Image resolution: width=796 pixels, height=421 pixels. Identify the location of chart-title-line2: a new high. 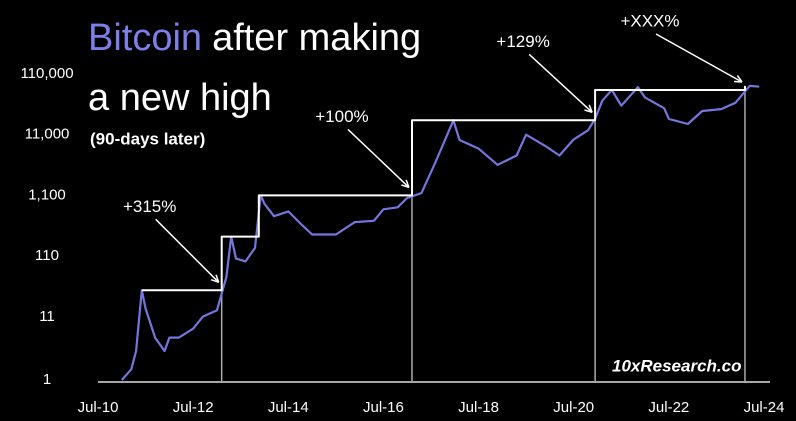
(180, 98).